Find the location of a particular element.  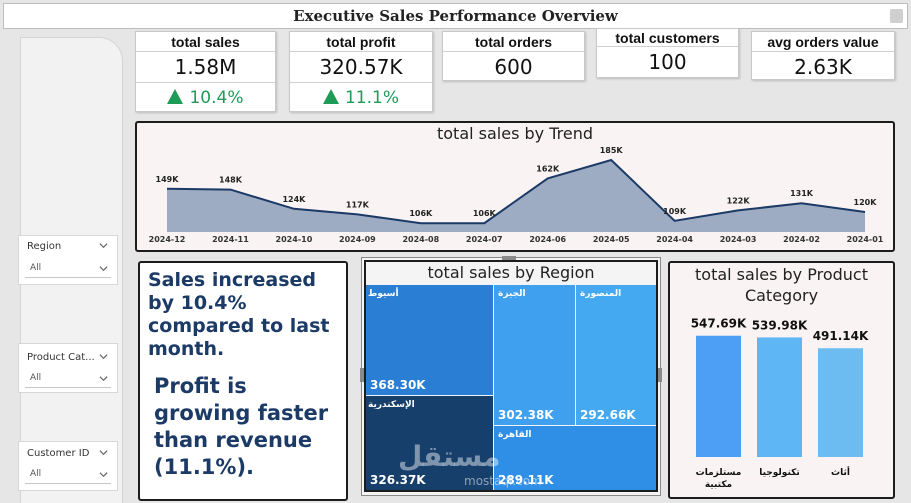

treemap-tile-value: 368.30K is located at coordinates (398, 385).